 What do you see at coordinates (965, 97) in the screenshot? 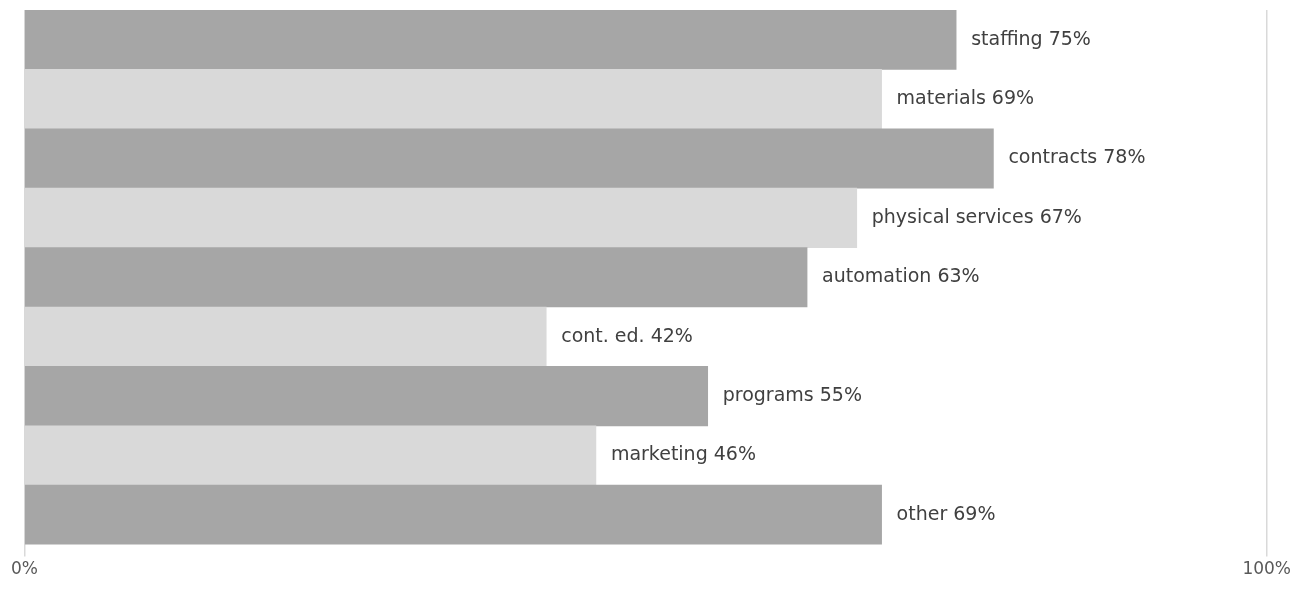
I see `data-label: materials 69%` at bounding box center [965, 97].